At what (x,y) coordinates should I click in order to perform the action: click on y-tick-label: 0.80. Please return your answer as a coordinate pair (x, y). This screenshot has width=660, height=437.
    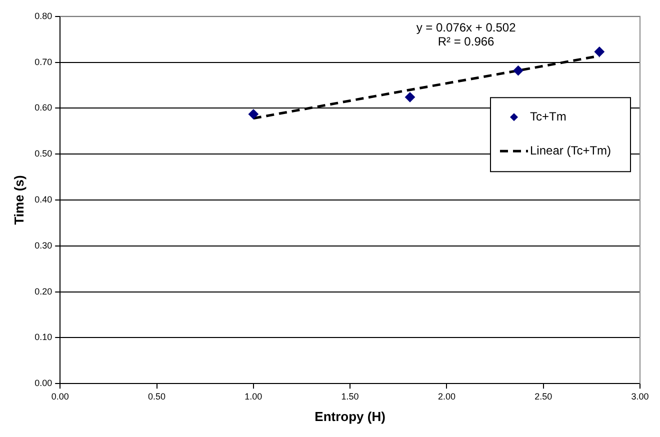
    Looking at the image, I should click on (43, 15).